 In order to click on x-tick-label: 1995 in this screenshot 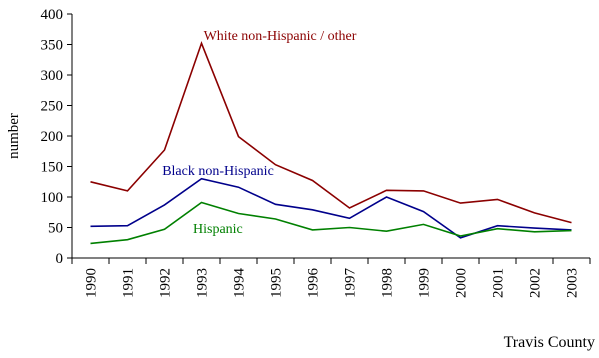, I will do `click(277, 283)`.